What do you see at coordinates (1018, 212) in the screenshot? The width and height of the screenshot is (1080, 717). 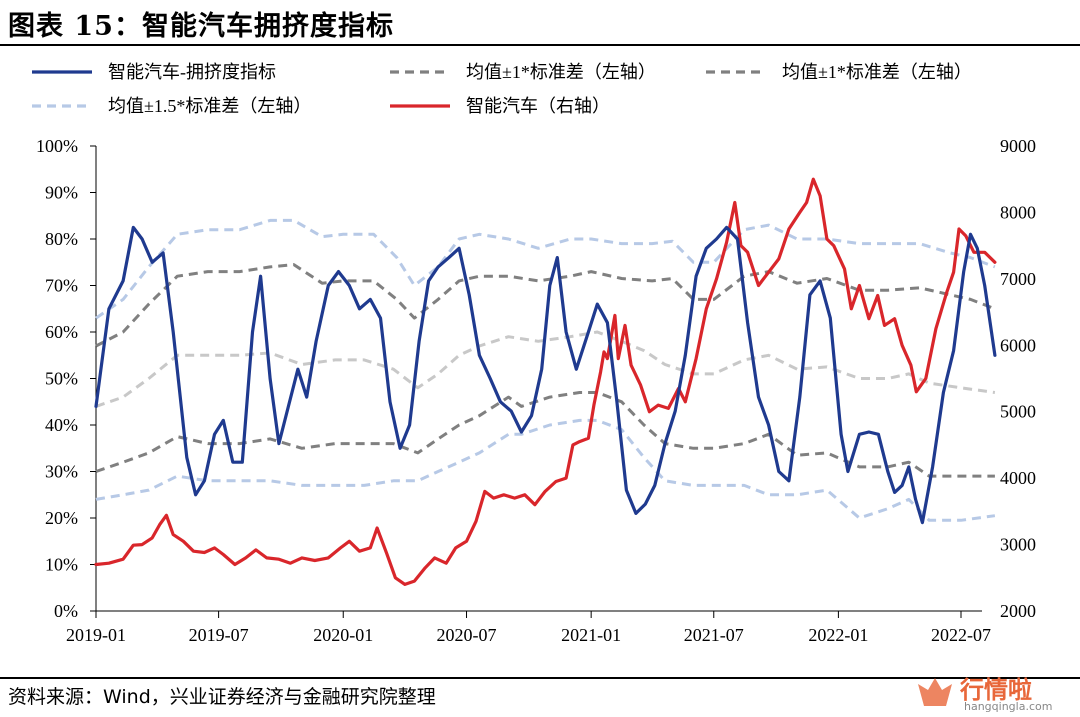 I see `y-right-tick-label: 8000` at bounding box center [1018, 212].